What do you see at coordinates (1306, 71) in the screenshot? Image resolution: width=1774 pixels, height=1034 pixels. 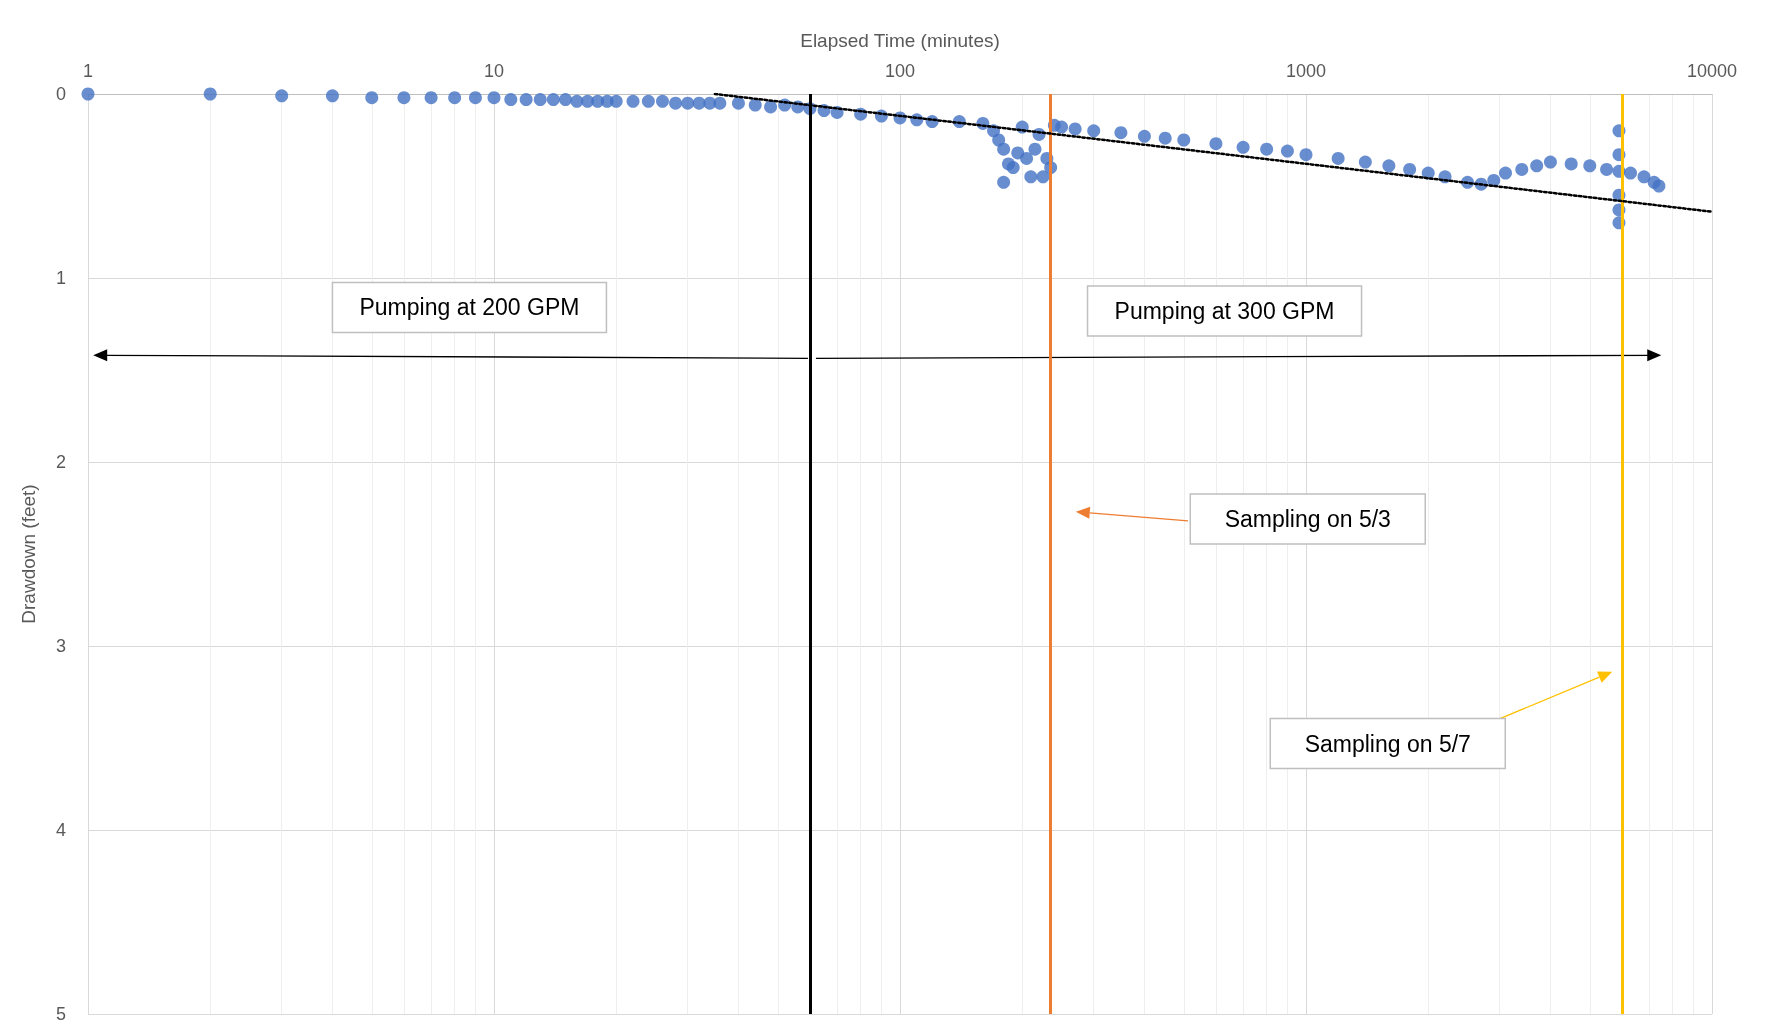 I see `x-tick-label: 1000` at bounding box center [1306, 71].